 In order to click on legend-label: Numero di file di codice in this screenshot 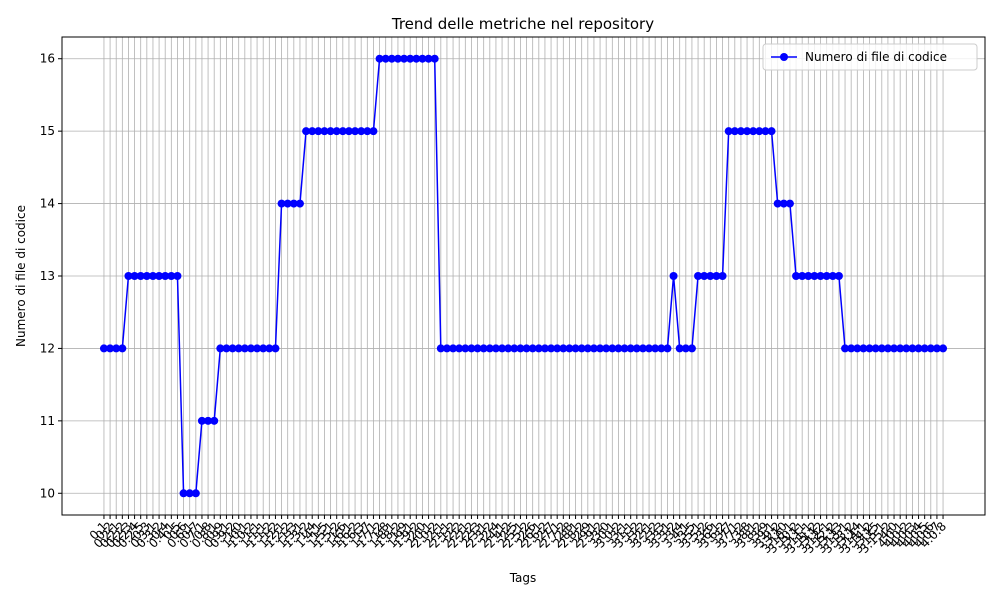, I will do `click(876, 57)`.